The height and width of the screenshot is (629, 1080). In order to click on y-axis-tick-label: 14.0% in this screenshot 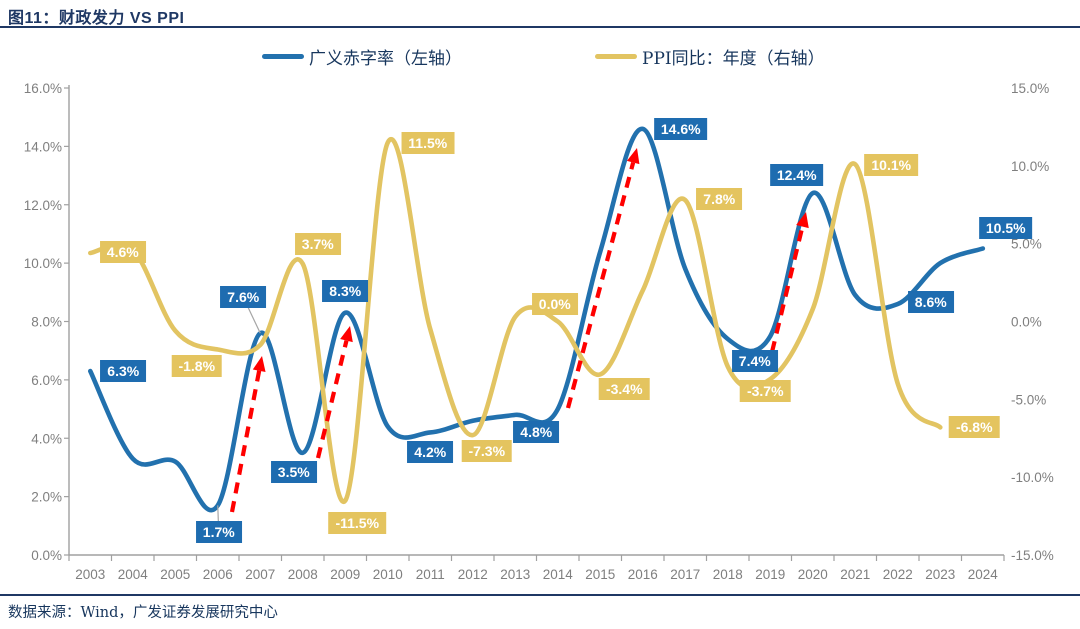, I will do `click(43, 146)`.